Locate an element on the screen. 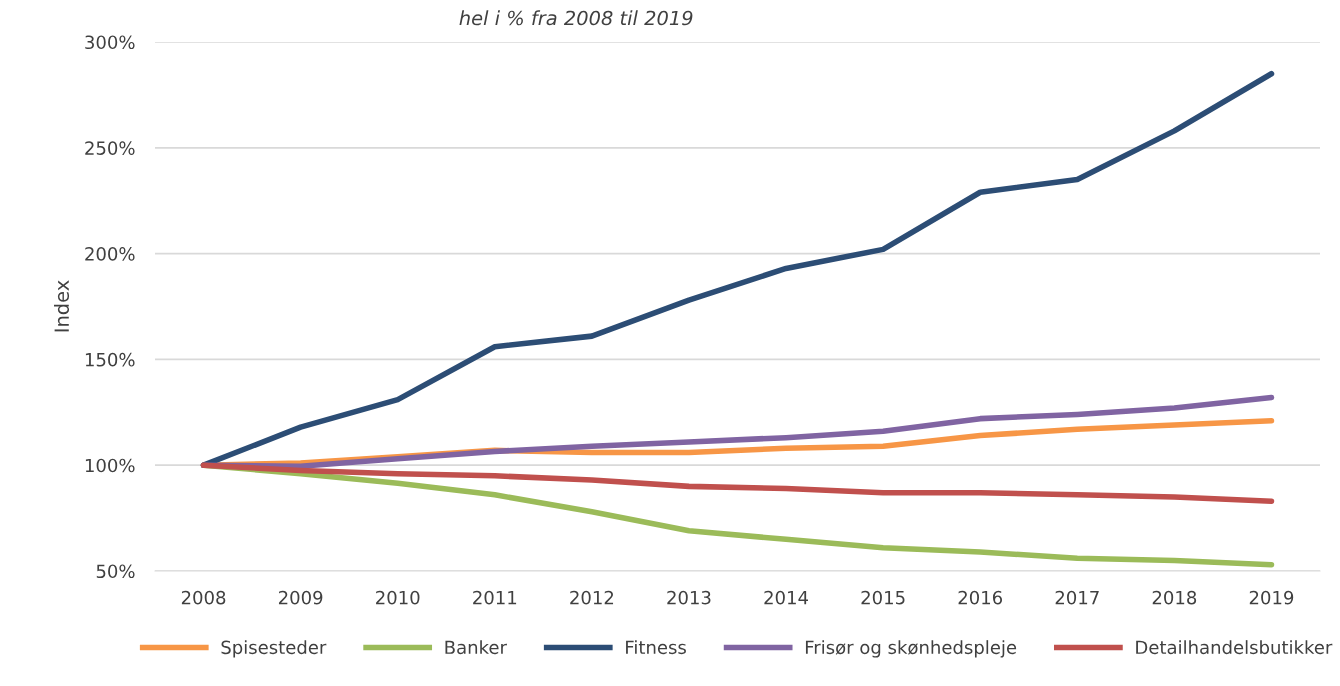 Image resolution: width=1340 pixels, height=686 pixels. x-tick-label: 2010 is located at coordinates (398, 597).